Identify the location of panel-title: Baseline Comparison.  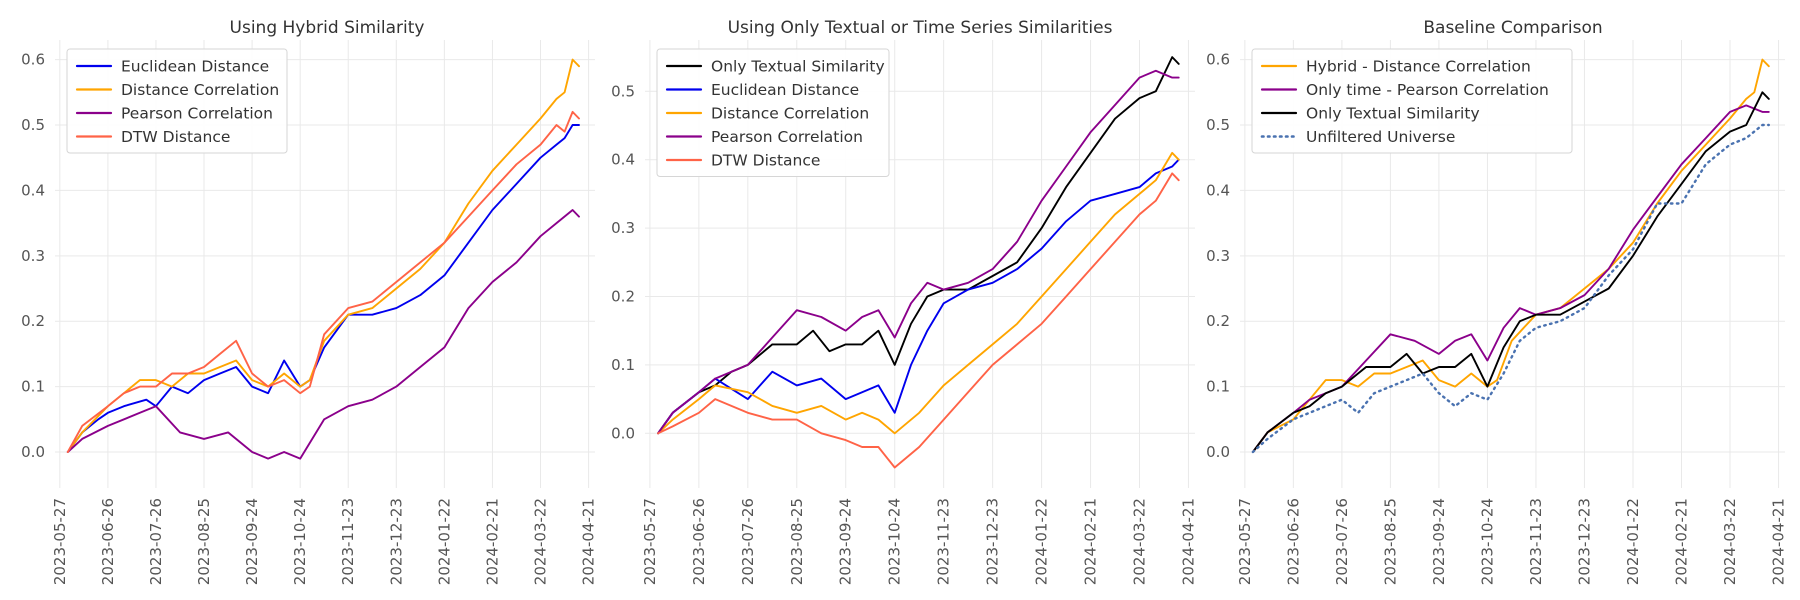
(1512, 28).